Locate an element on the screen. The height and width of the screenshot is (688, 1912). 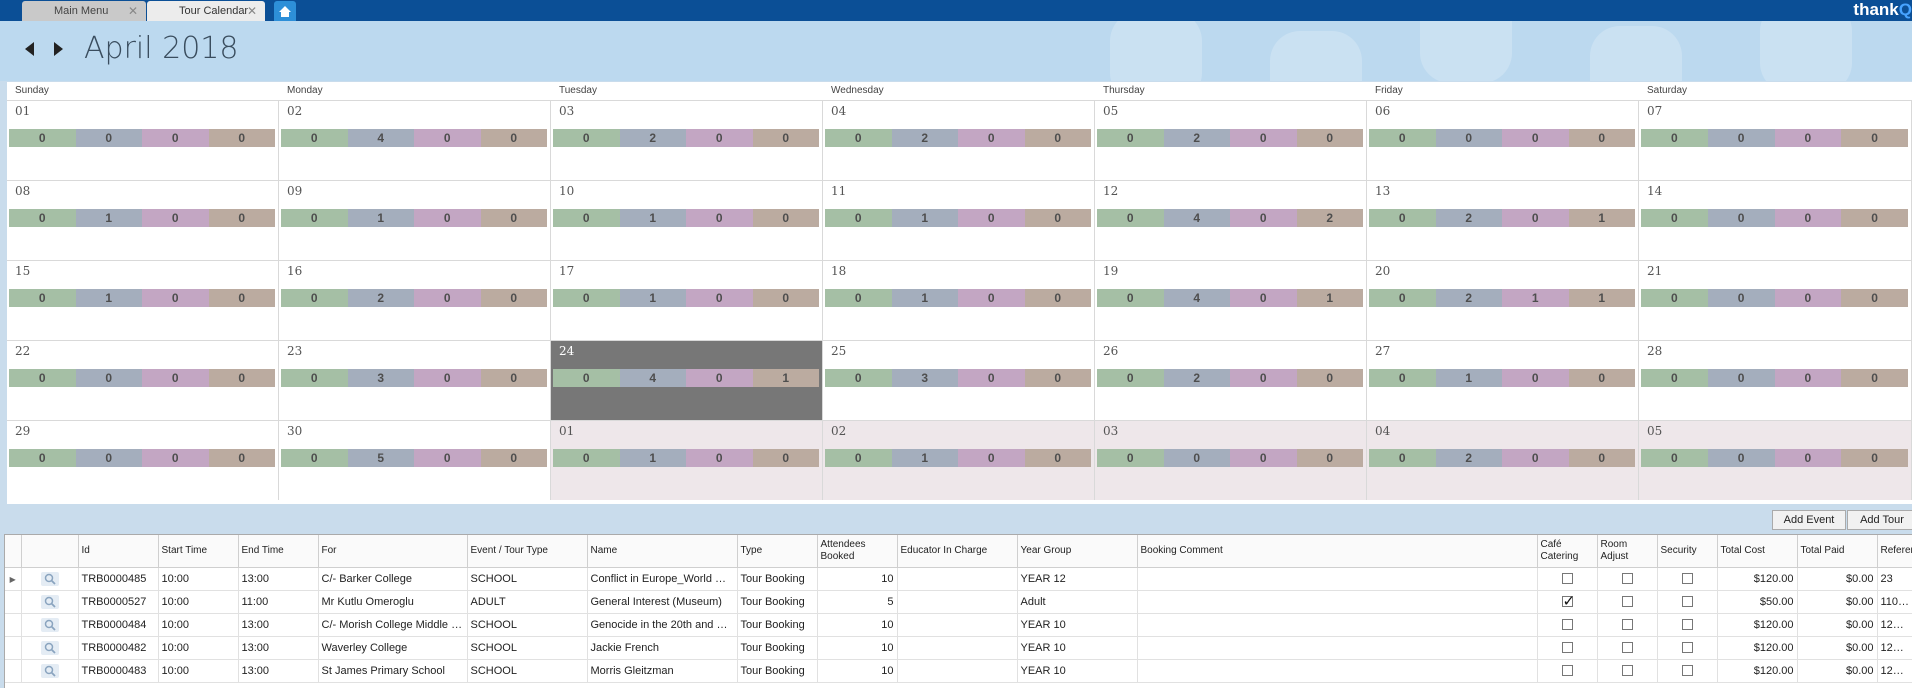
calendar-day-cell: 11 0 1 0 0 is located at coordinates (959, 220).